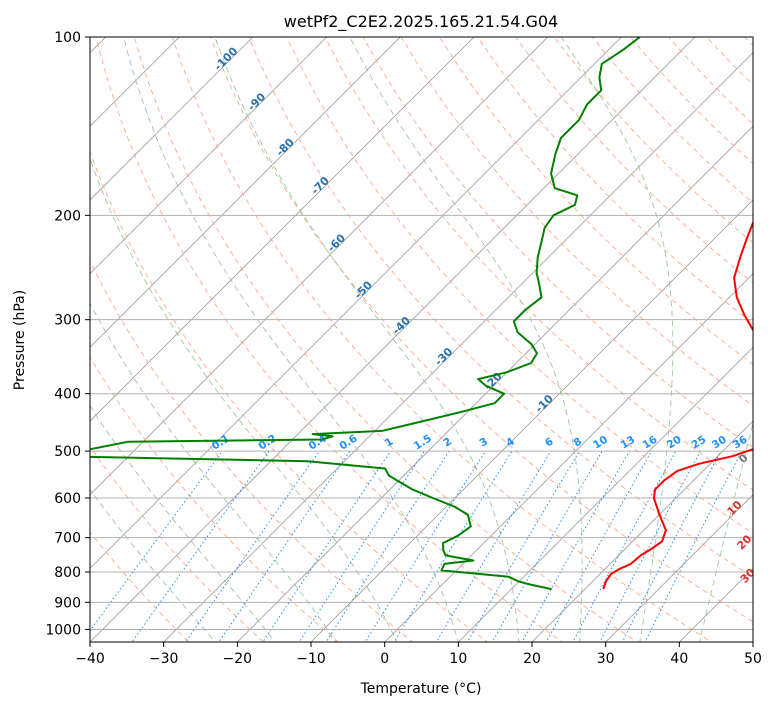 This screenshot has width=775, height=712. What do you see at coordinates (484, 443) in the screenshot?
I see `mixing-ratio-label: 3` at bounding box center [484, 443].